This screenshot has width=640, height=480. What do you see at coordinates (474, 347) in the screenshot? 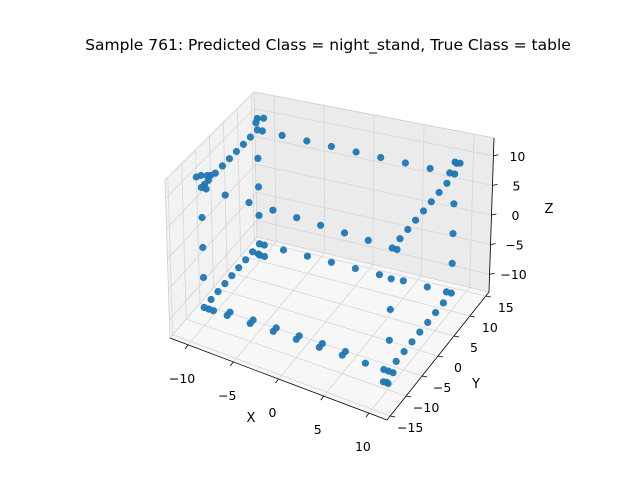
I see `y-tick-label-4: 5` at bounding box center [474, 347].